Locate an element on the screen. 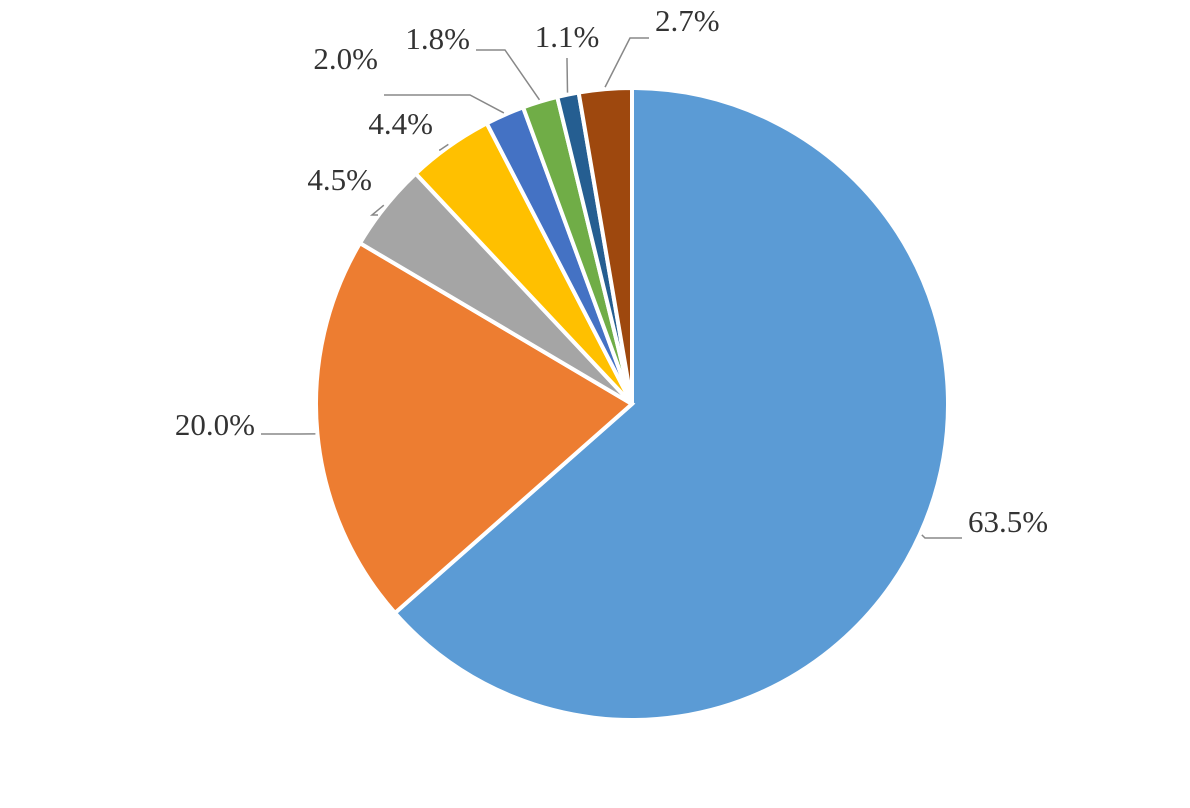 Image resolution: width=1190 pixels, height=808 pixels. data-label: 63.5% is located at coordinates (1008, 521).